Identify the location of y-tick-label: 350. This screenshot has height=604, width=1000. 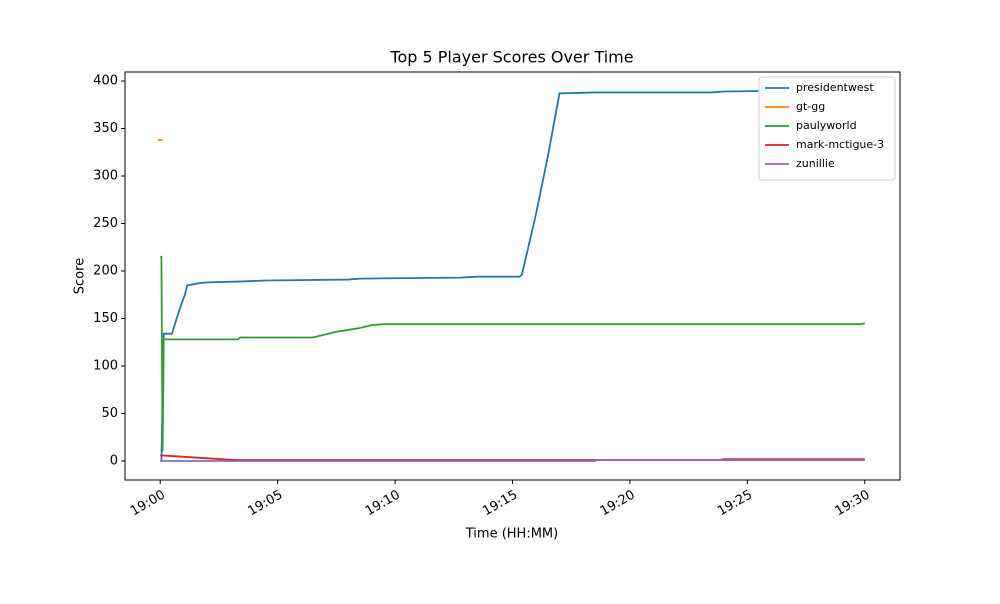
(105, 128).